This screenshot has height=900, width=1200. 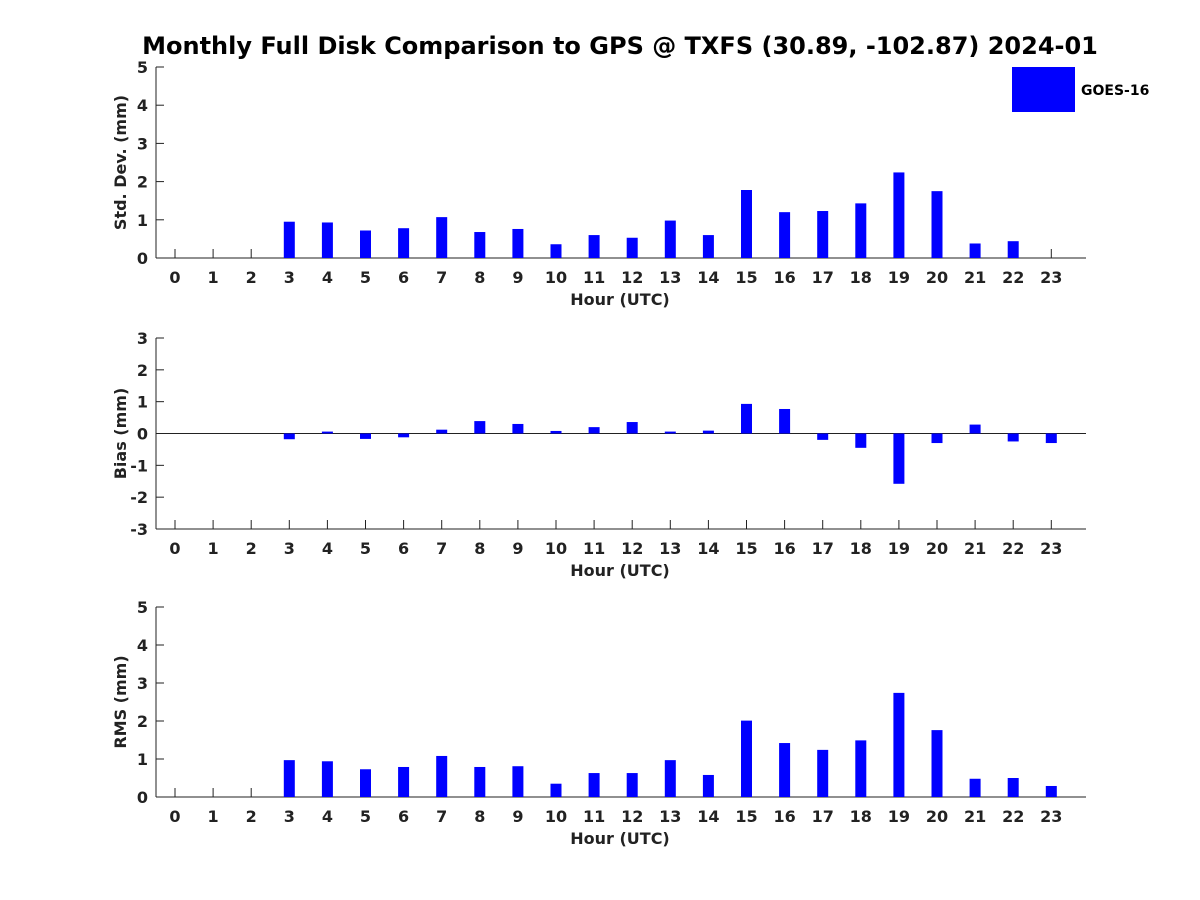 What do you see at coordinates (174, 816) in the screenshot?
I see `x-tick-label: 0` at bounding box center [174, 816].